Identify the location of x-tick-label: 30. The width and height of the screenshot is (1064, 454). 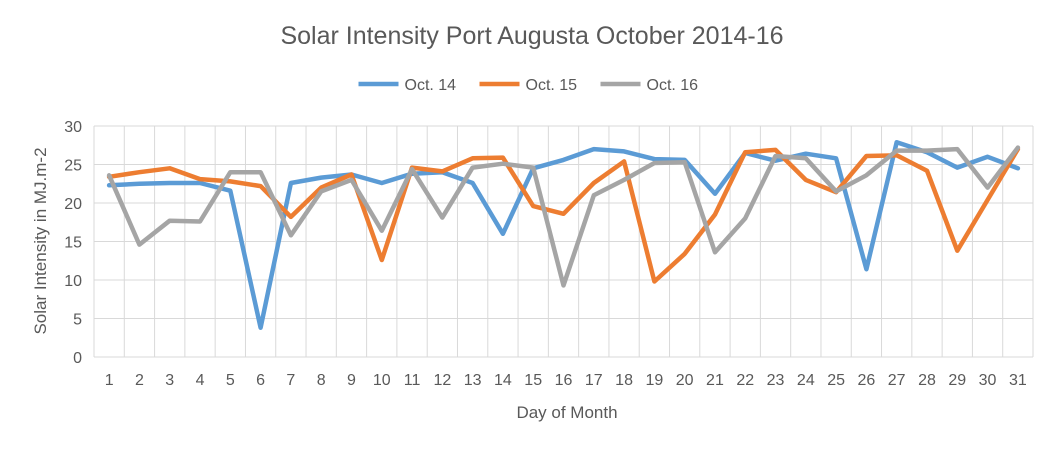
(988, 380).